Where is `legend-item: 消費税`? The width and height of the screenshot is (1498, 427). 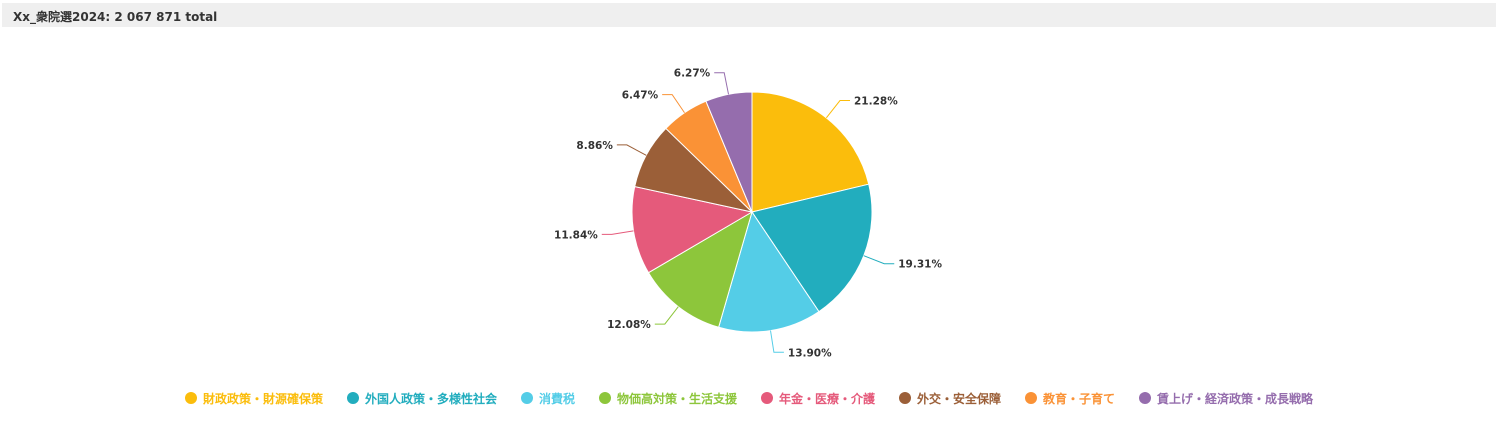
legend-item: 消費税 is located at coordinates (547, 398).